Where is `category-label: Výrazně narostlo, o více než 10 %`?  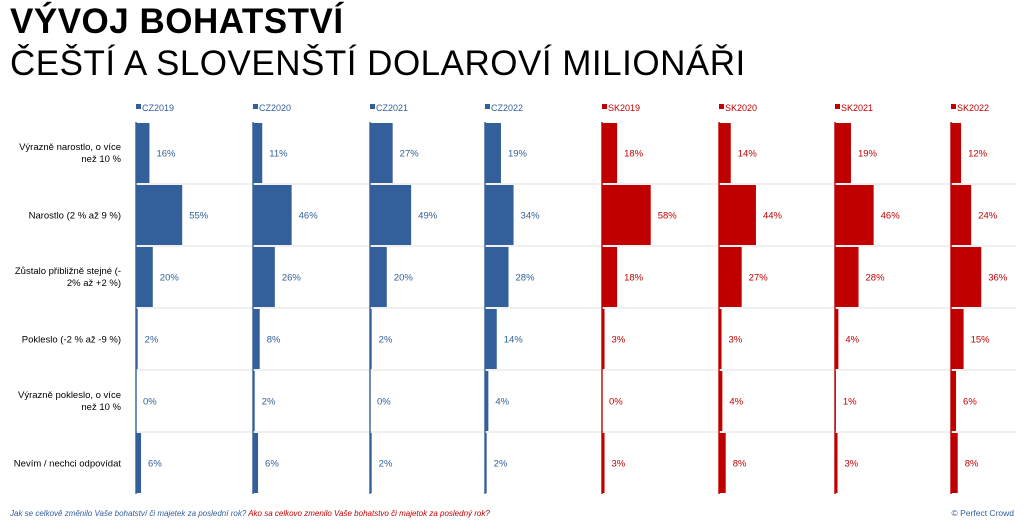 category-label: Výrazně narostlo, o více než 10 % is located at coordinates (70, 153).